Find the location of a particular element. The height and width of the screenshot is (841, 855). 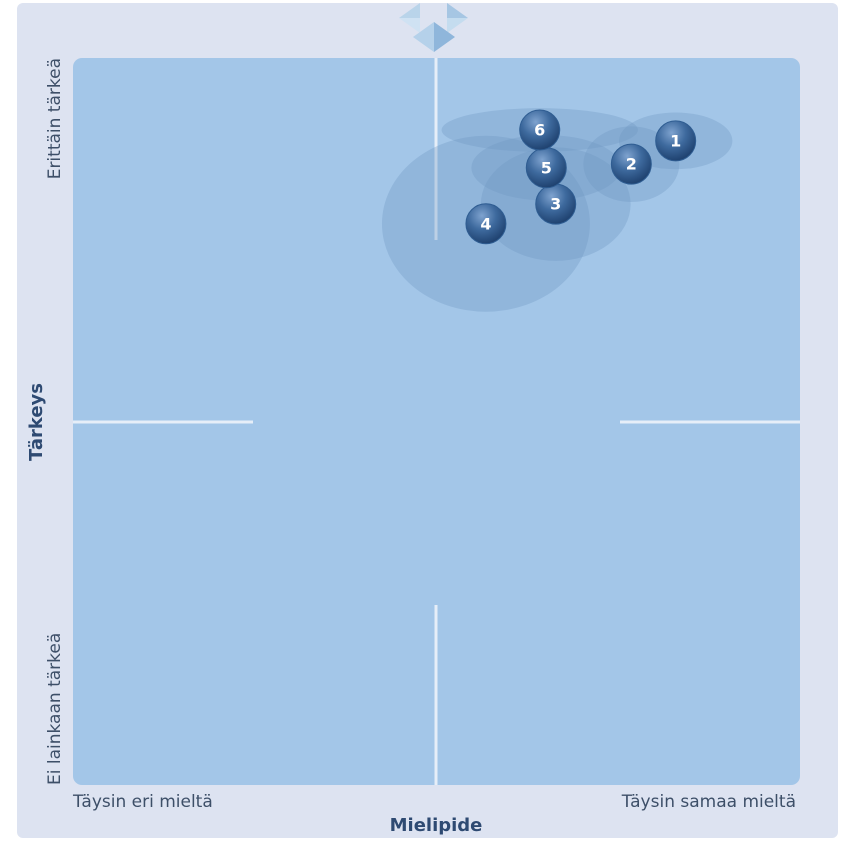

y-tick-label: Ei lainkaan tärkeä is located at coordinates (55, 709).